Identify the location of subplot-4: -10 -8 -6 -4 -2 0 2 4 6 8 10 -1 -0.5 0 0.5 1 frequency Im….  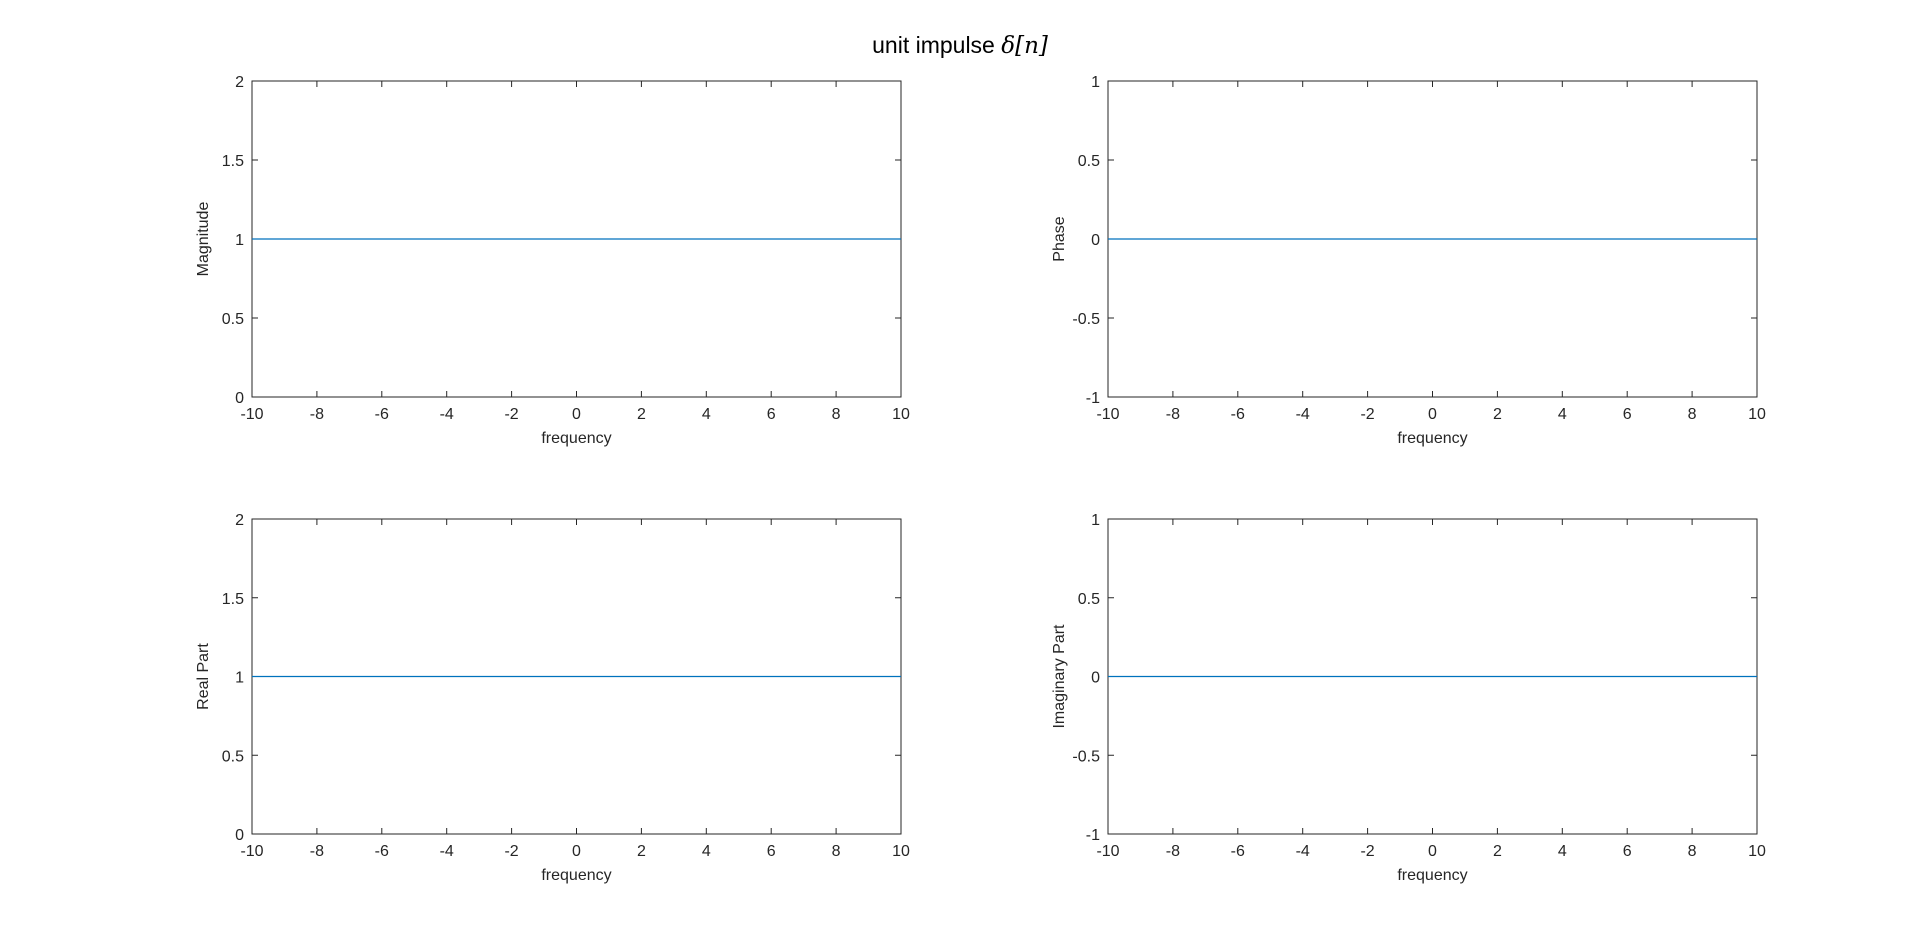
(1408, 698).